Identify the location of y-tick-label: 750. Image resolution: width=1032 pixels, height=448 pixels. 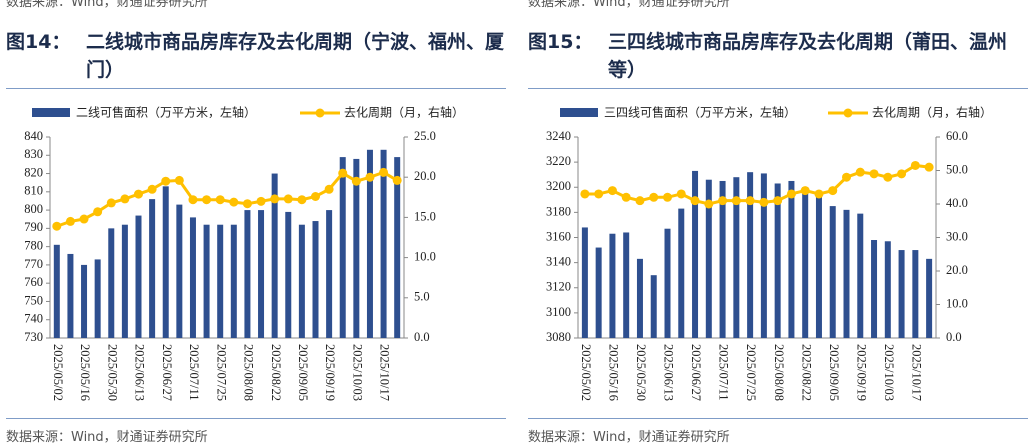
(33, 300).